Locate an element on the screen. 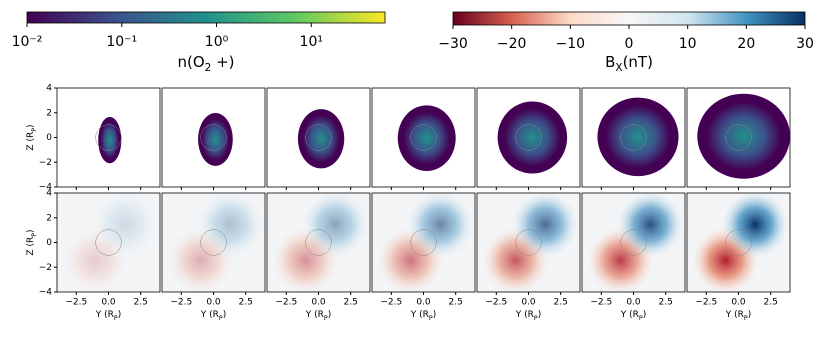  y-tick-label: 4 is located at coordinates (49, 89).